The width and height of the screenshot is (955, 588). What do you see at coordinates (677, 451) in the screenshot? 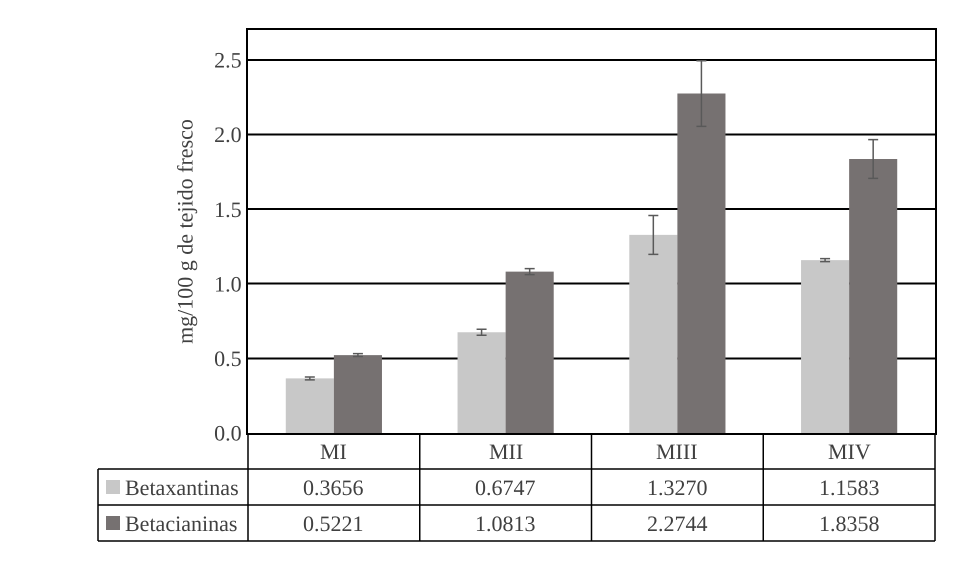
I see `x-tick-label: MIII` at bounding box center [677, 451].